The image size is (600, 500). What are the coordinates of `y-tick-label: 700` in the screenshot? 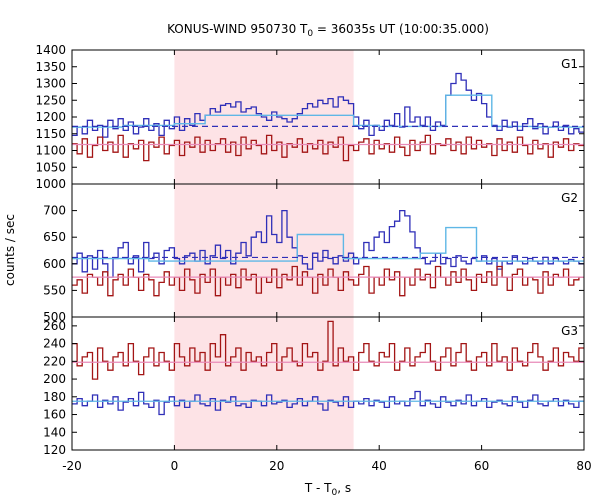 It's located at (54, 211).